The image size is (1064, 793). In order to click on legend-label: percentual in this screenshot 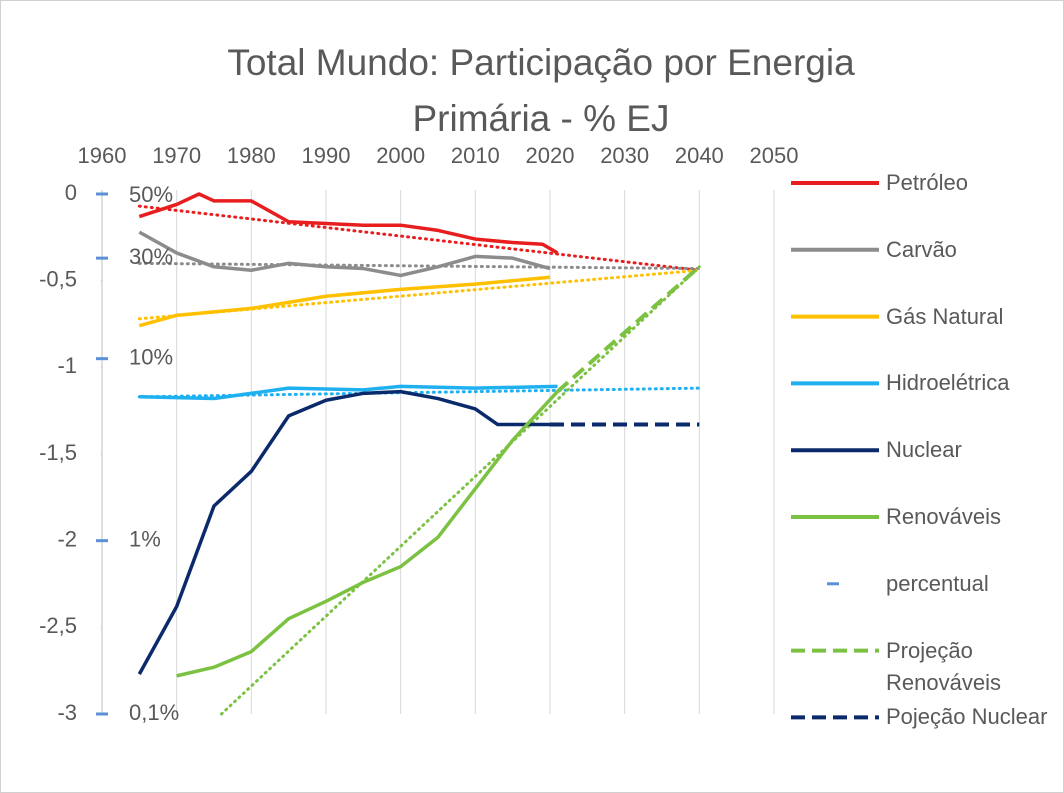, I will do `click(937, 583)`.